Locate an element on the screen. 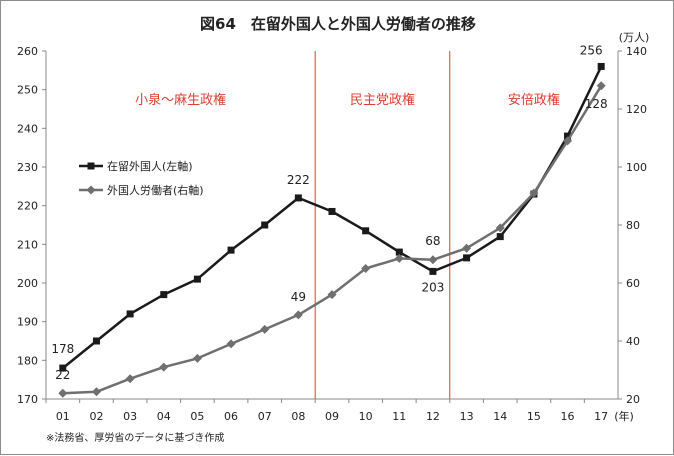  x-axis-tick-label: 02 is located at coordinates (96, 416).